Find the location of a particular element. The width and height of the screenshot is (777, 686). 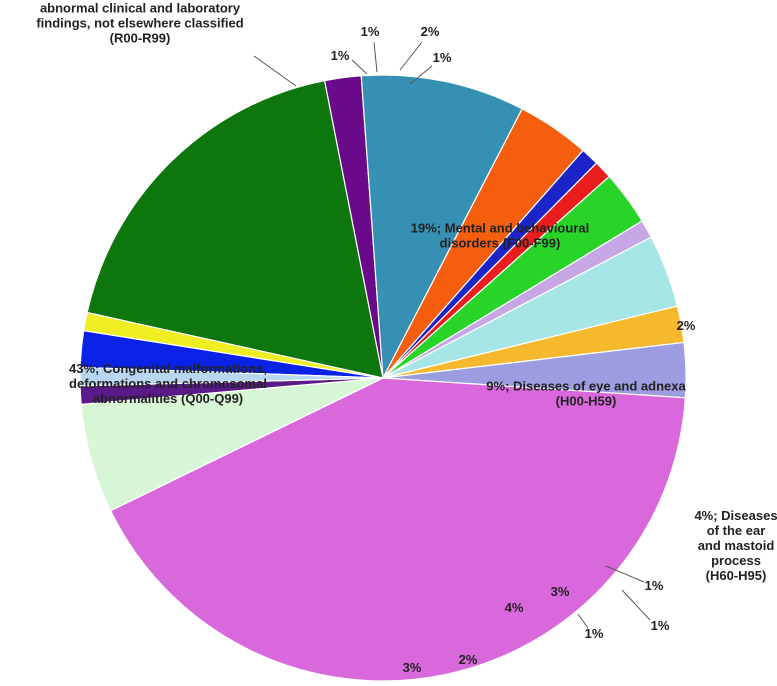

slice-label-15: 1% is located at coordinates (340, 55).